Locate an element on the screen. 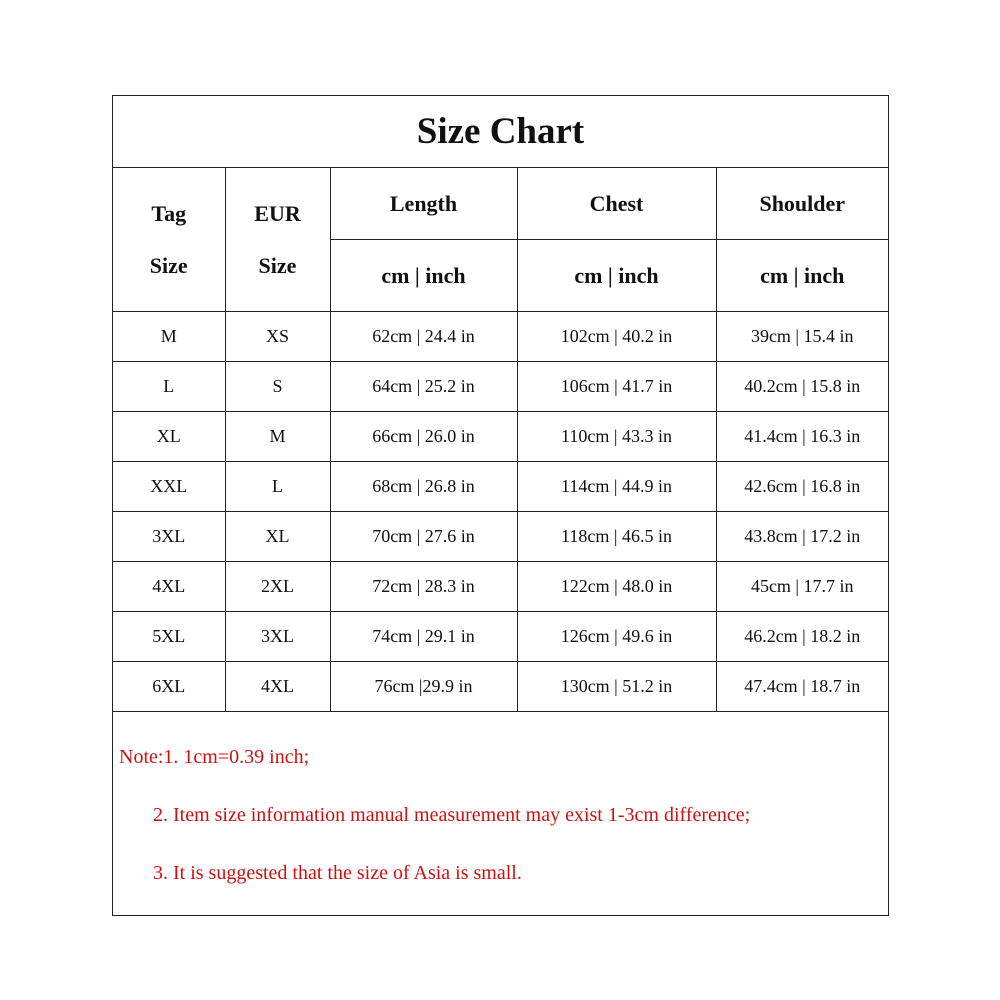 This screenshot has height=1000, width=1000. cell-shoulder: 45cm | 17.7 in is located at coordinates (801, 586).